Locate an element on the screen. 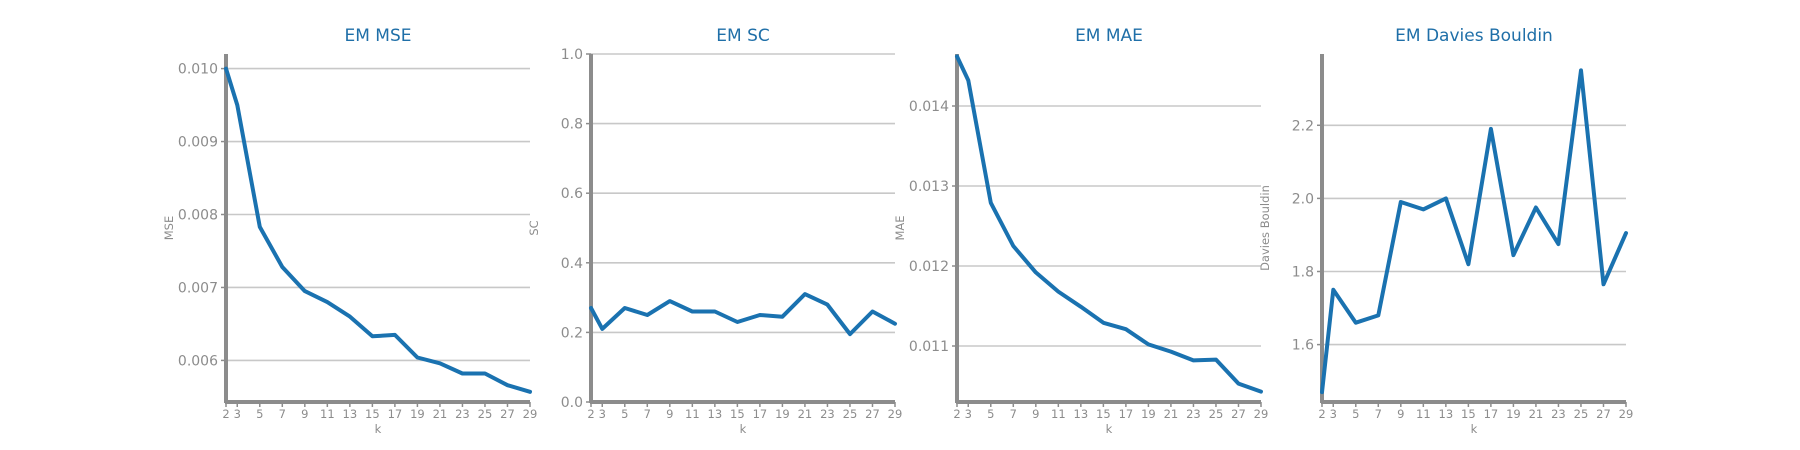 The image size is (1800, 450). y-axis-label: MSE is located at coordinates (169, 228).